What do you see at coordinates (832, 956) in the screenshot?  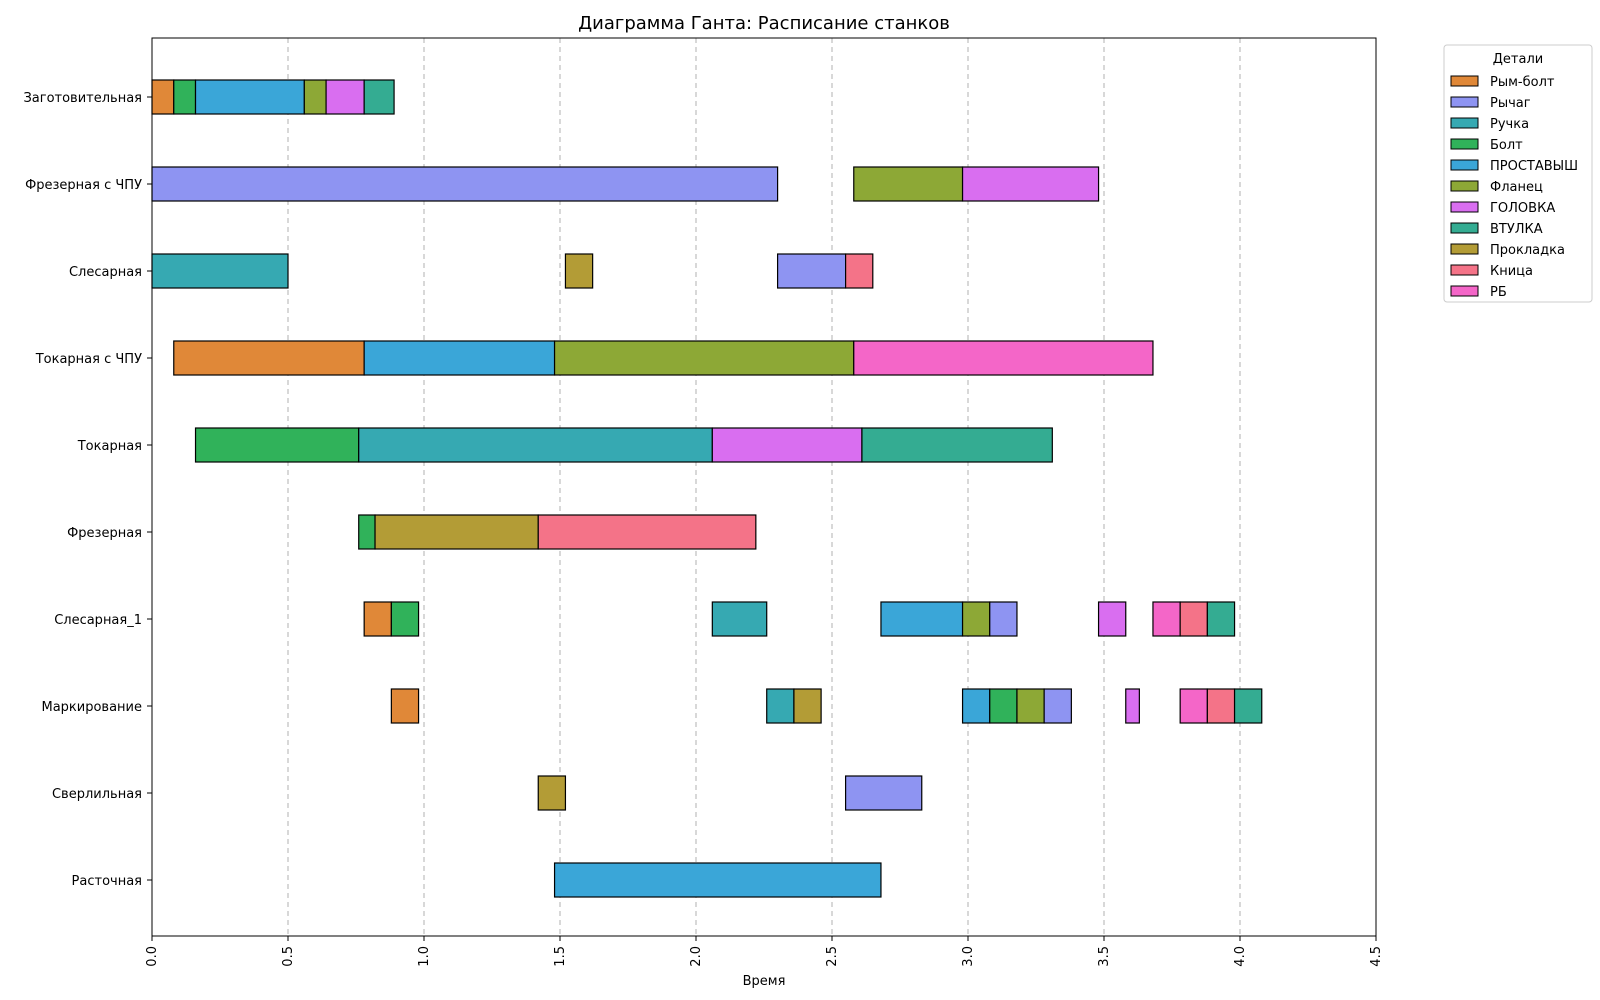 I see `x-tick-label: 2.5` at bounding box center [832, 956].